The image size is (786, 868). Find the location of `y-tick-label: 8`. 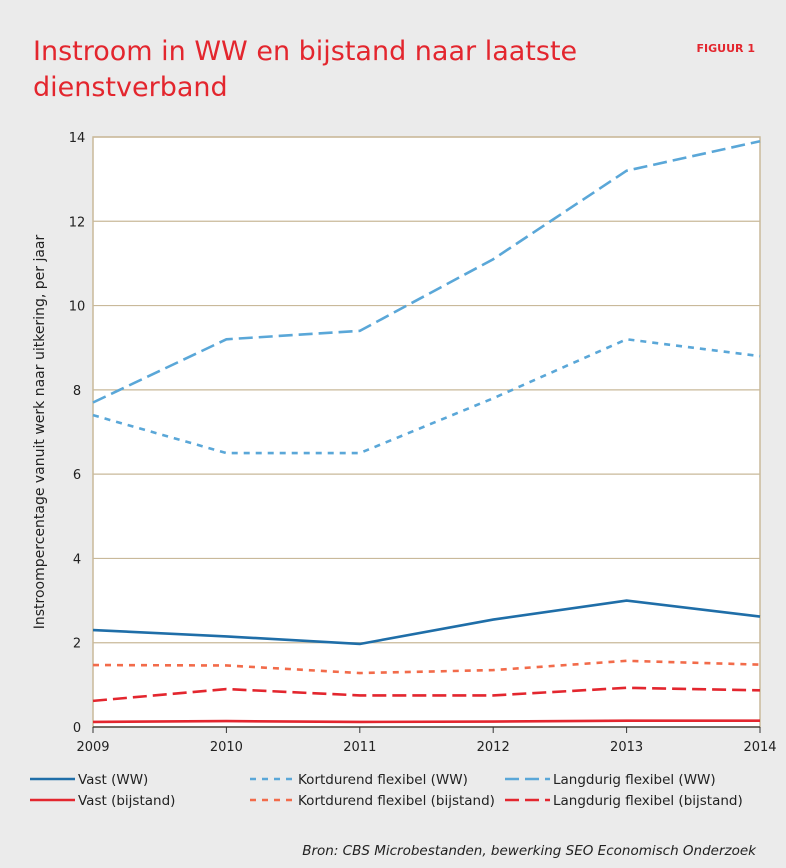

y-tick-label: 8 is located at coordinates (77, 391).